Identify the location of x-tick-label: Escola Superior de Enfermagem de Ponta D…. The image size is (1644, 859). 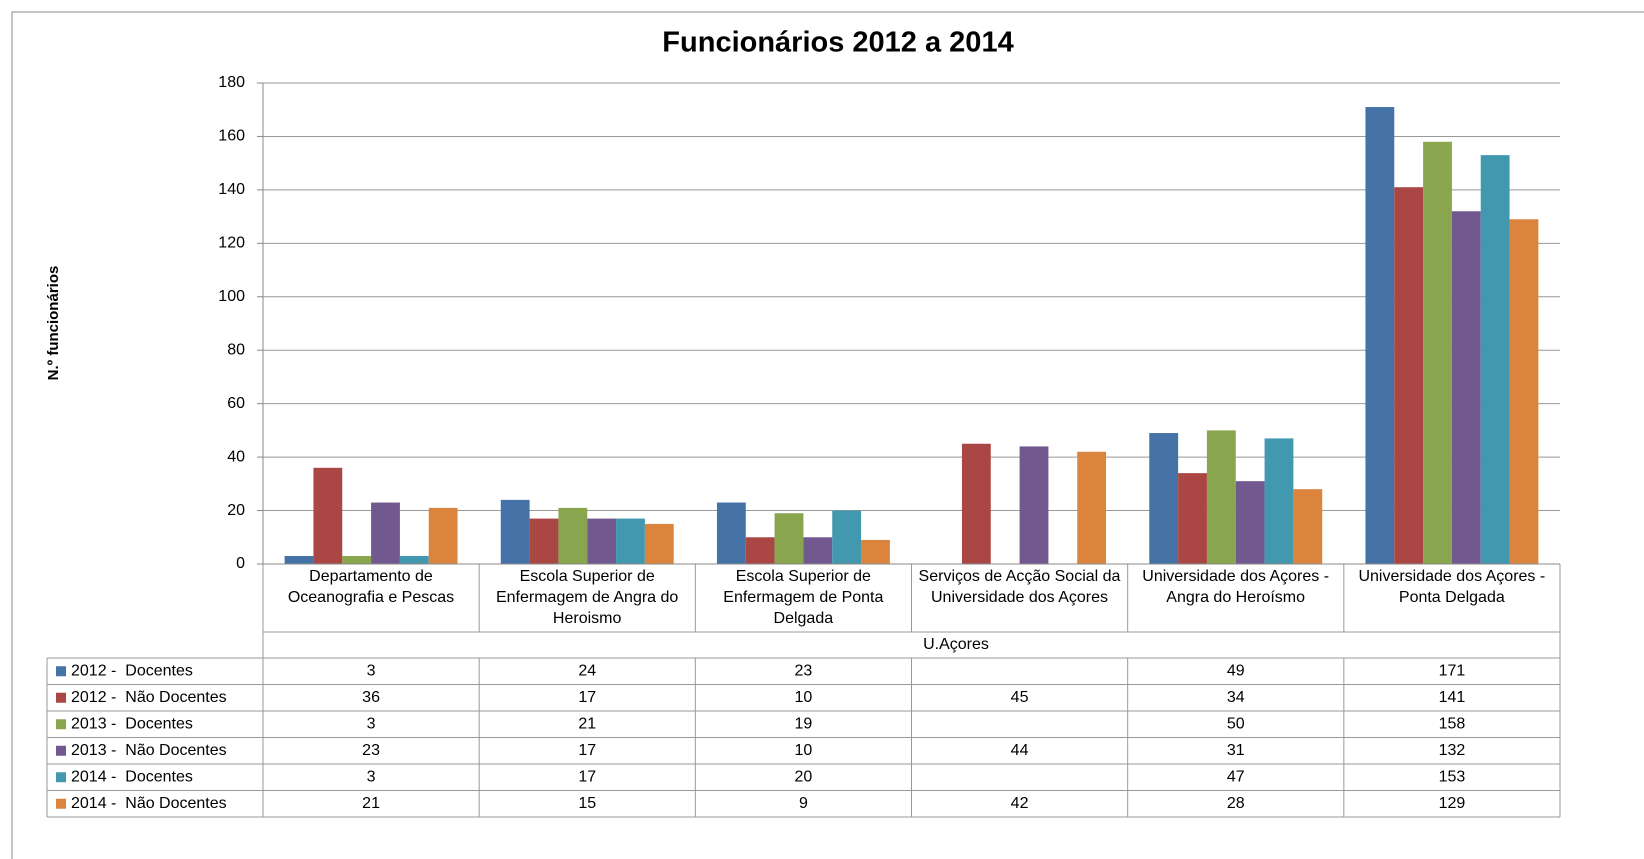
(803, 597).